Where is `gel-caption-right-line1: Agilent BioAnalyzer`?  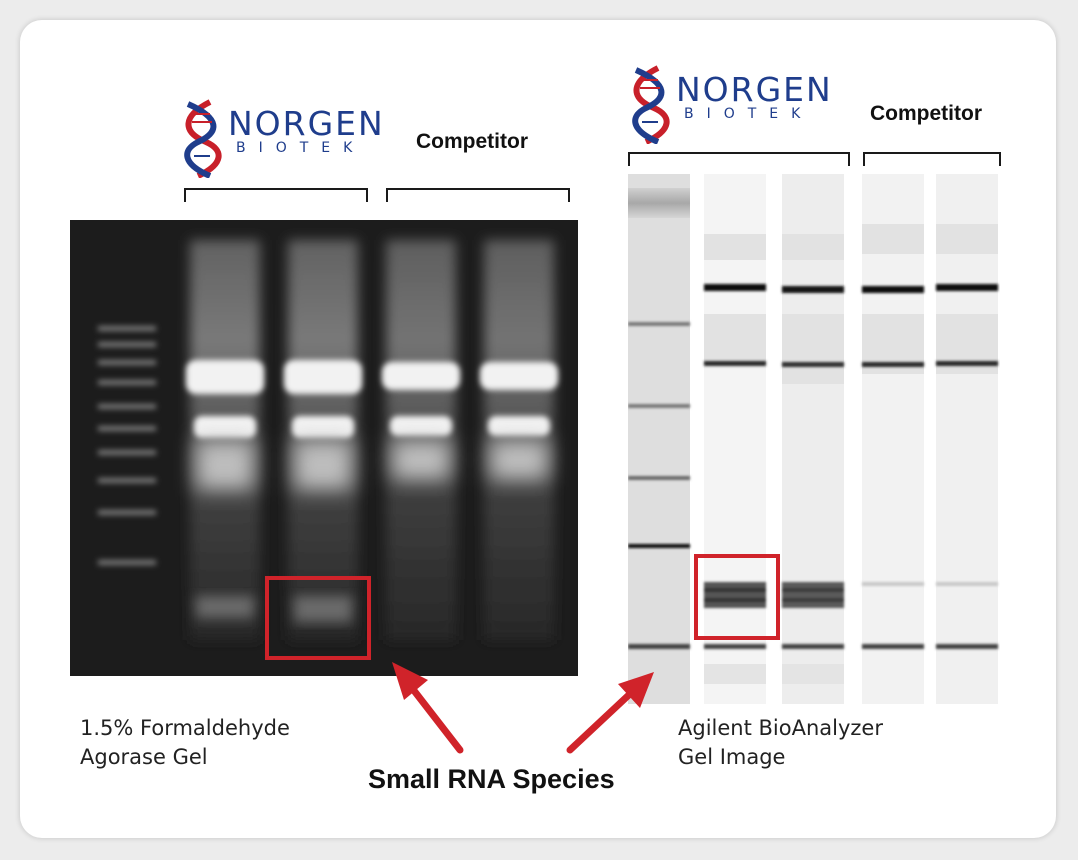
gel-caption-right-line1: Agilent BioAnalyzer is located at coordinates (780, 728).